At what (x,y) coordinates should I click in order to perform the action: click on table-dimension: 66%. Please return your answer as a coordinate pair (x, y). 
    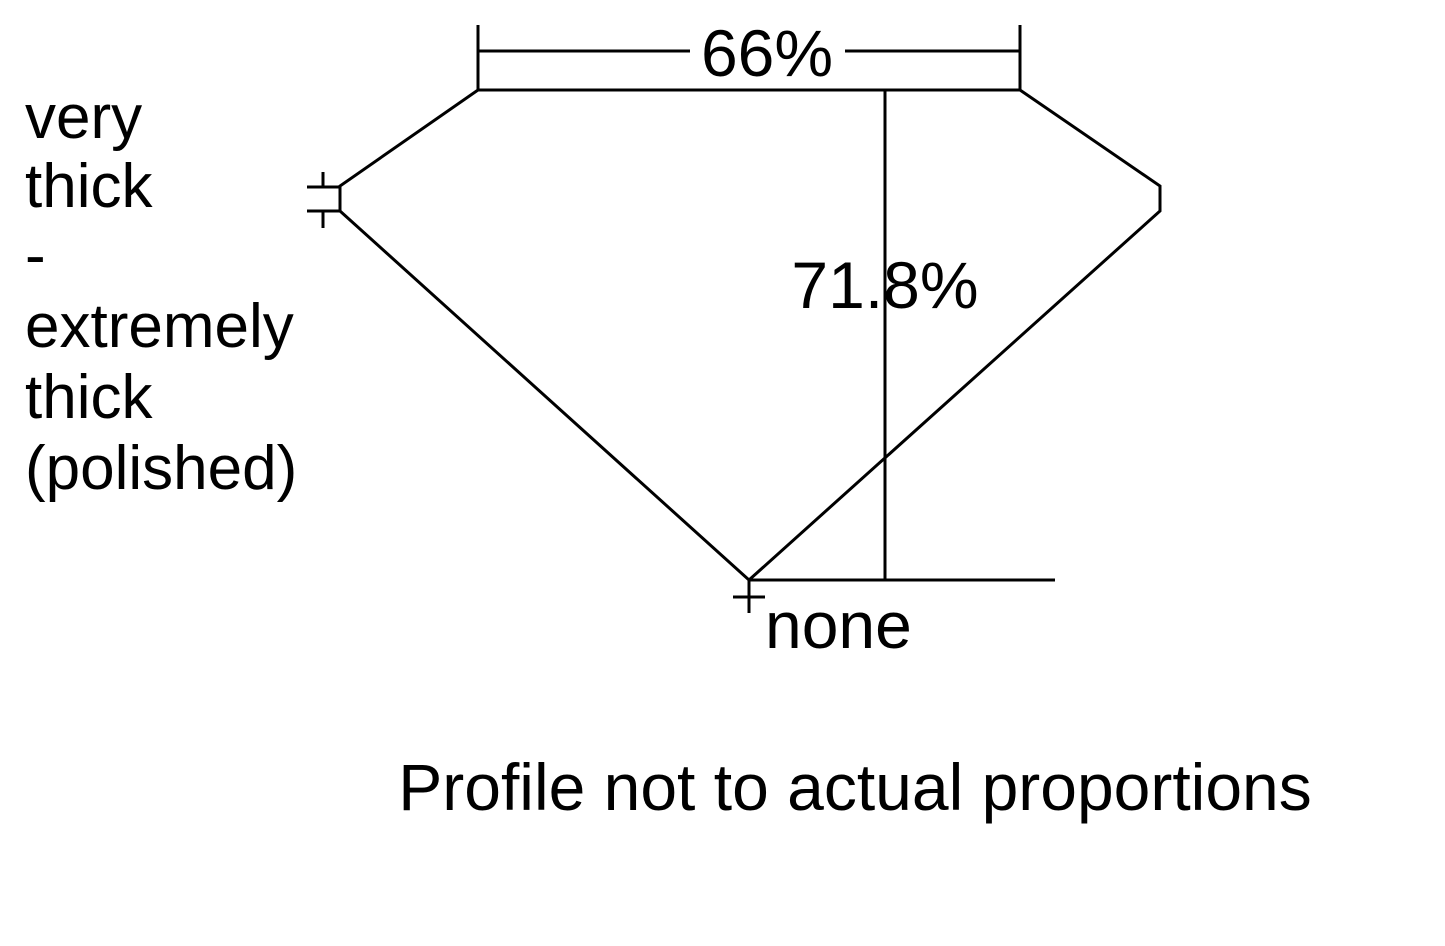
    Looking at the image, I should click on (749, 53).